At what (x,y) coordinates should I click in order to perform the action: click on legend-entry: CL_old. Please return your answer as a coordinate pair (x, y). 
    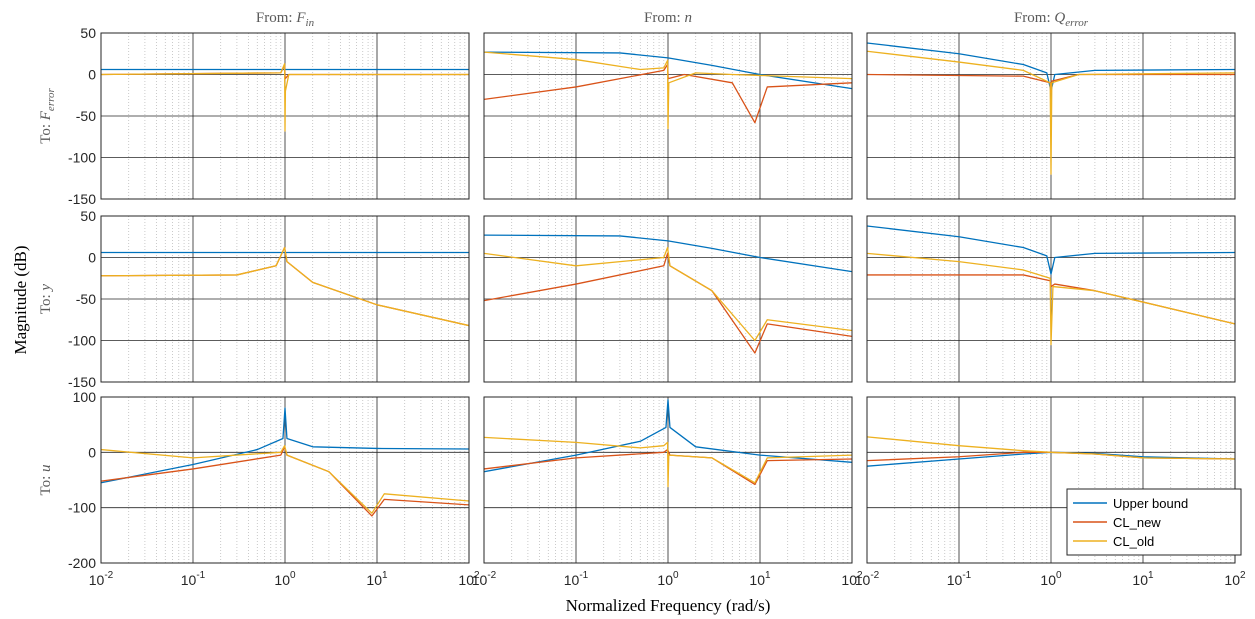
    Looking at the image, I should click on (1133, 541).